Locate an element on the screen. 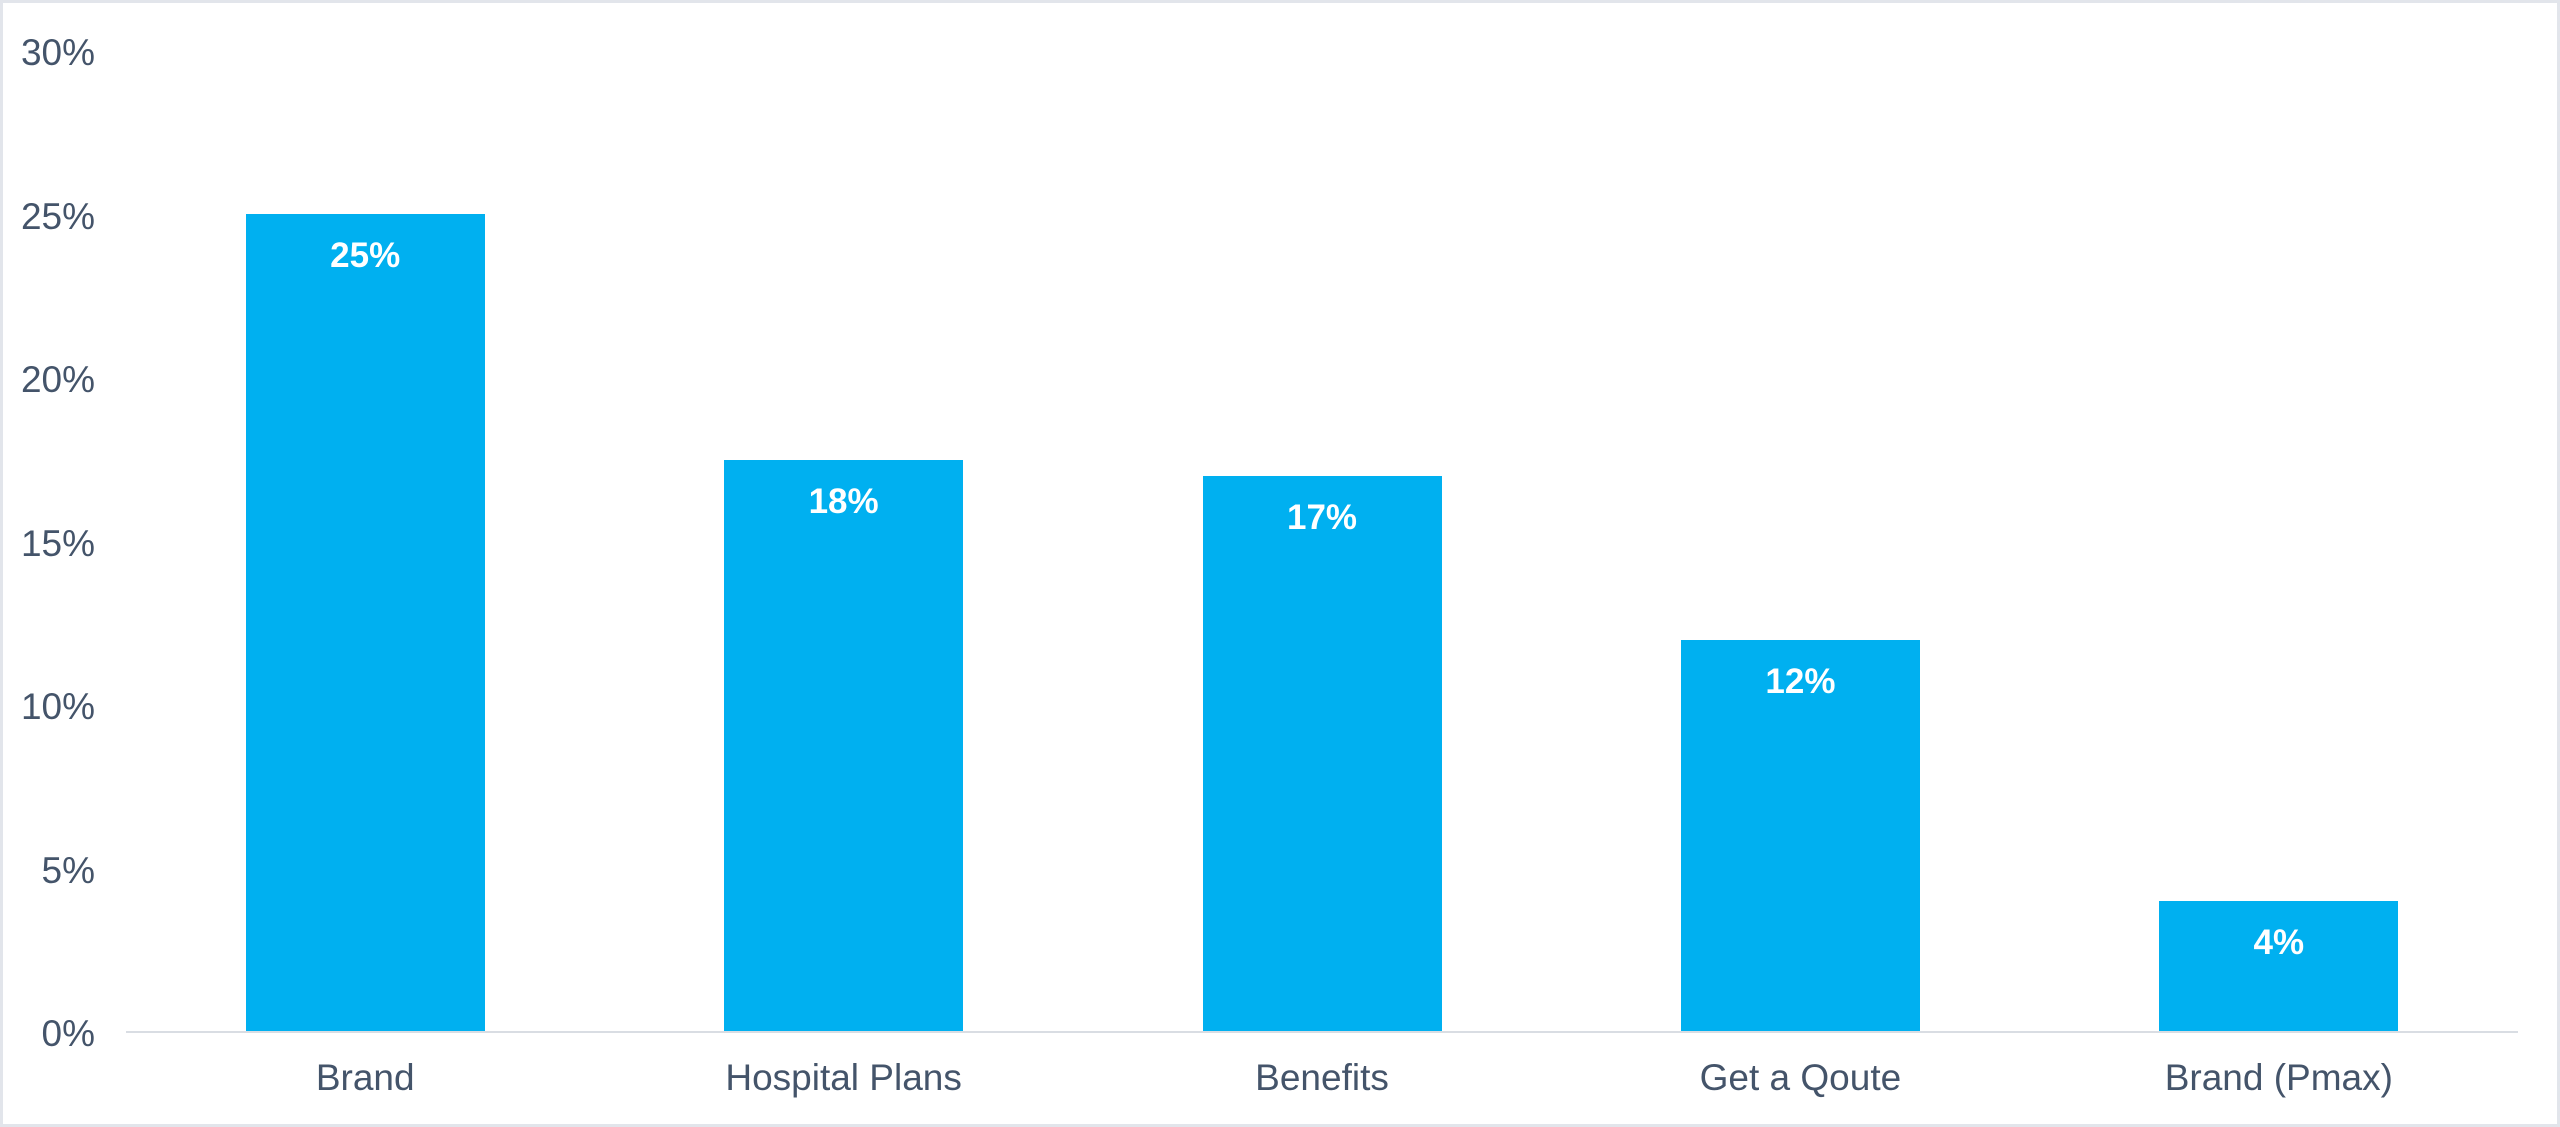 Image resolution: width=2560 pixels, height=1127 pixels. bar-data-label: 17% is located at coordinates (1322, 517).